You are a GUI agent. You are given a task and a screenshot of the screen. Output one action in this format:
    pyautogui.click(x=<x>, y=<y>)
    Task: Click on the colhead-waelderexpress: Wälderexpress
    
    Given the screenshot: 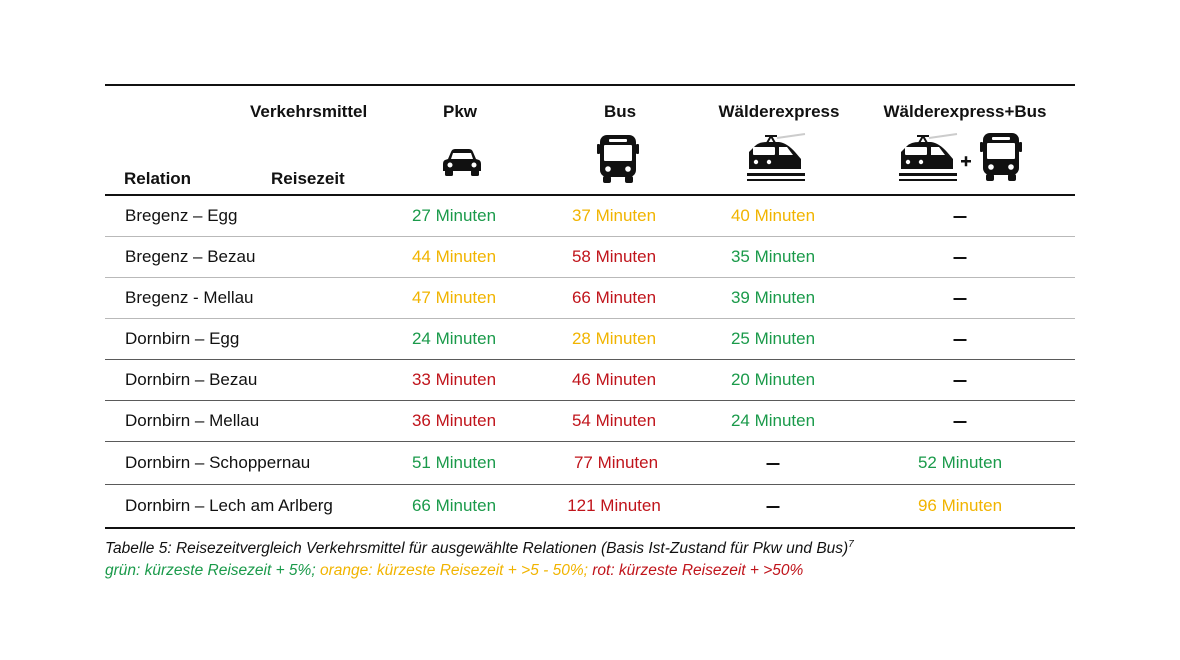 What is the action you would take?
    pyautogui.click(x=779, y=111)
    